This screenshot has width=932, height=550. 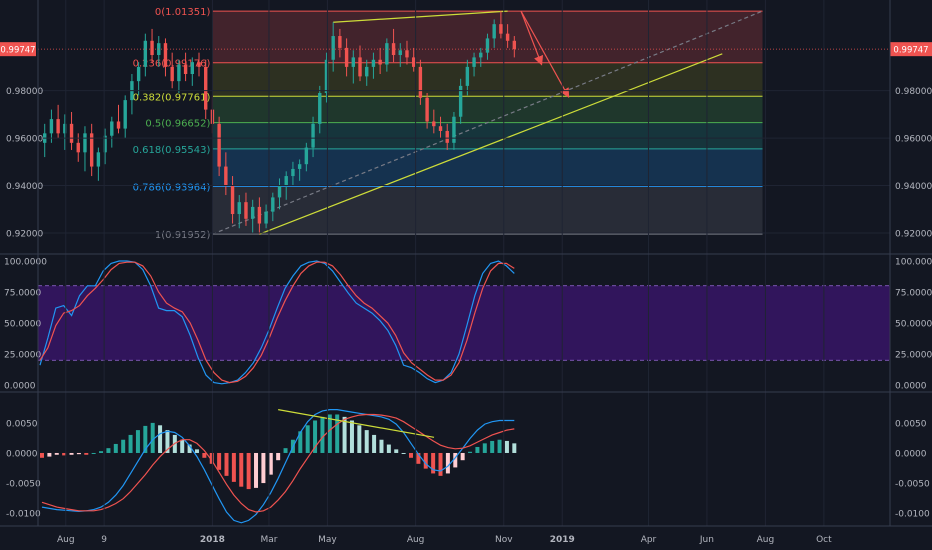 I want to click on x-tick-label: Nov, so click(x=504, y=540).